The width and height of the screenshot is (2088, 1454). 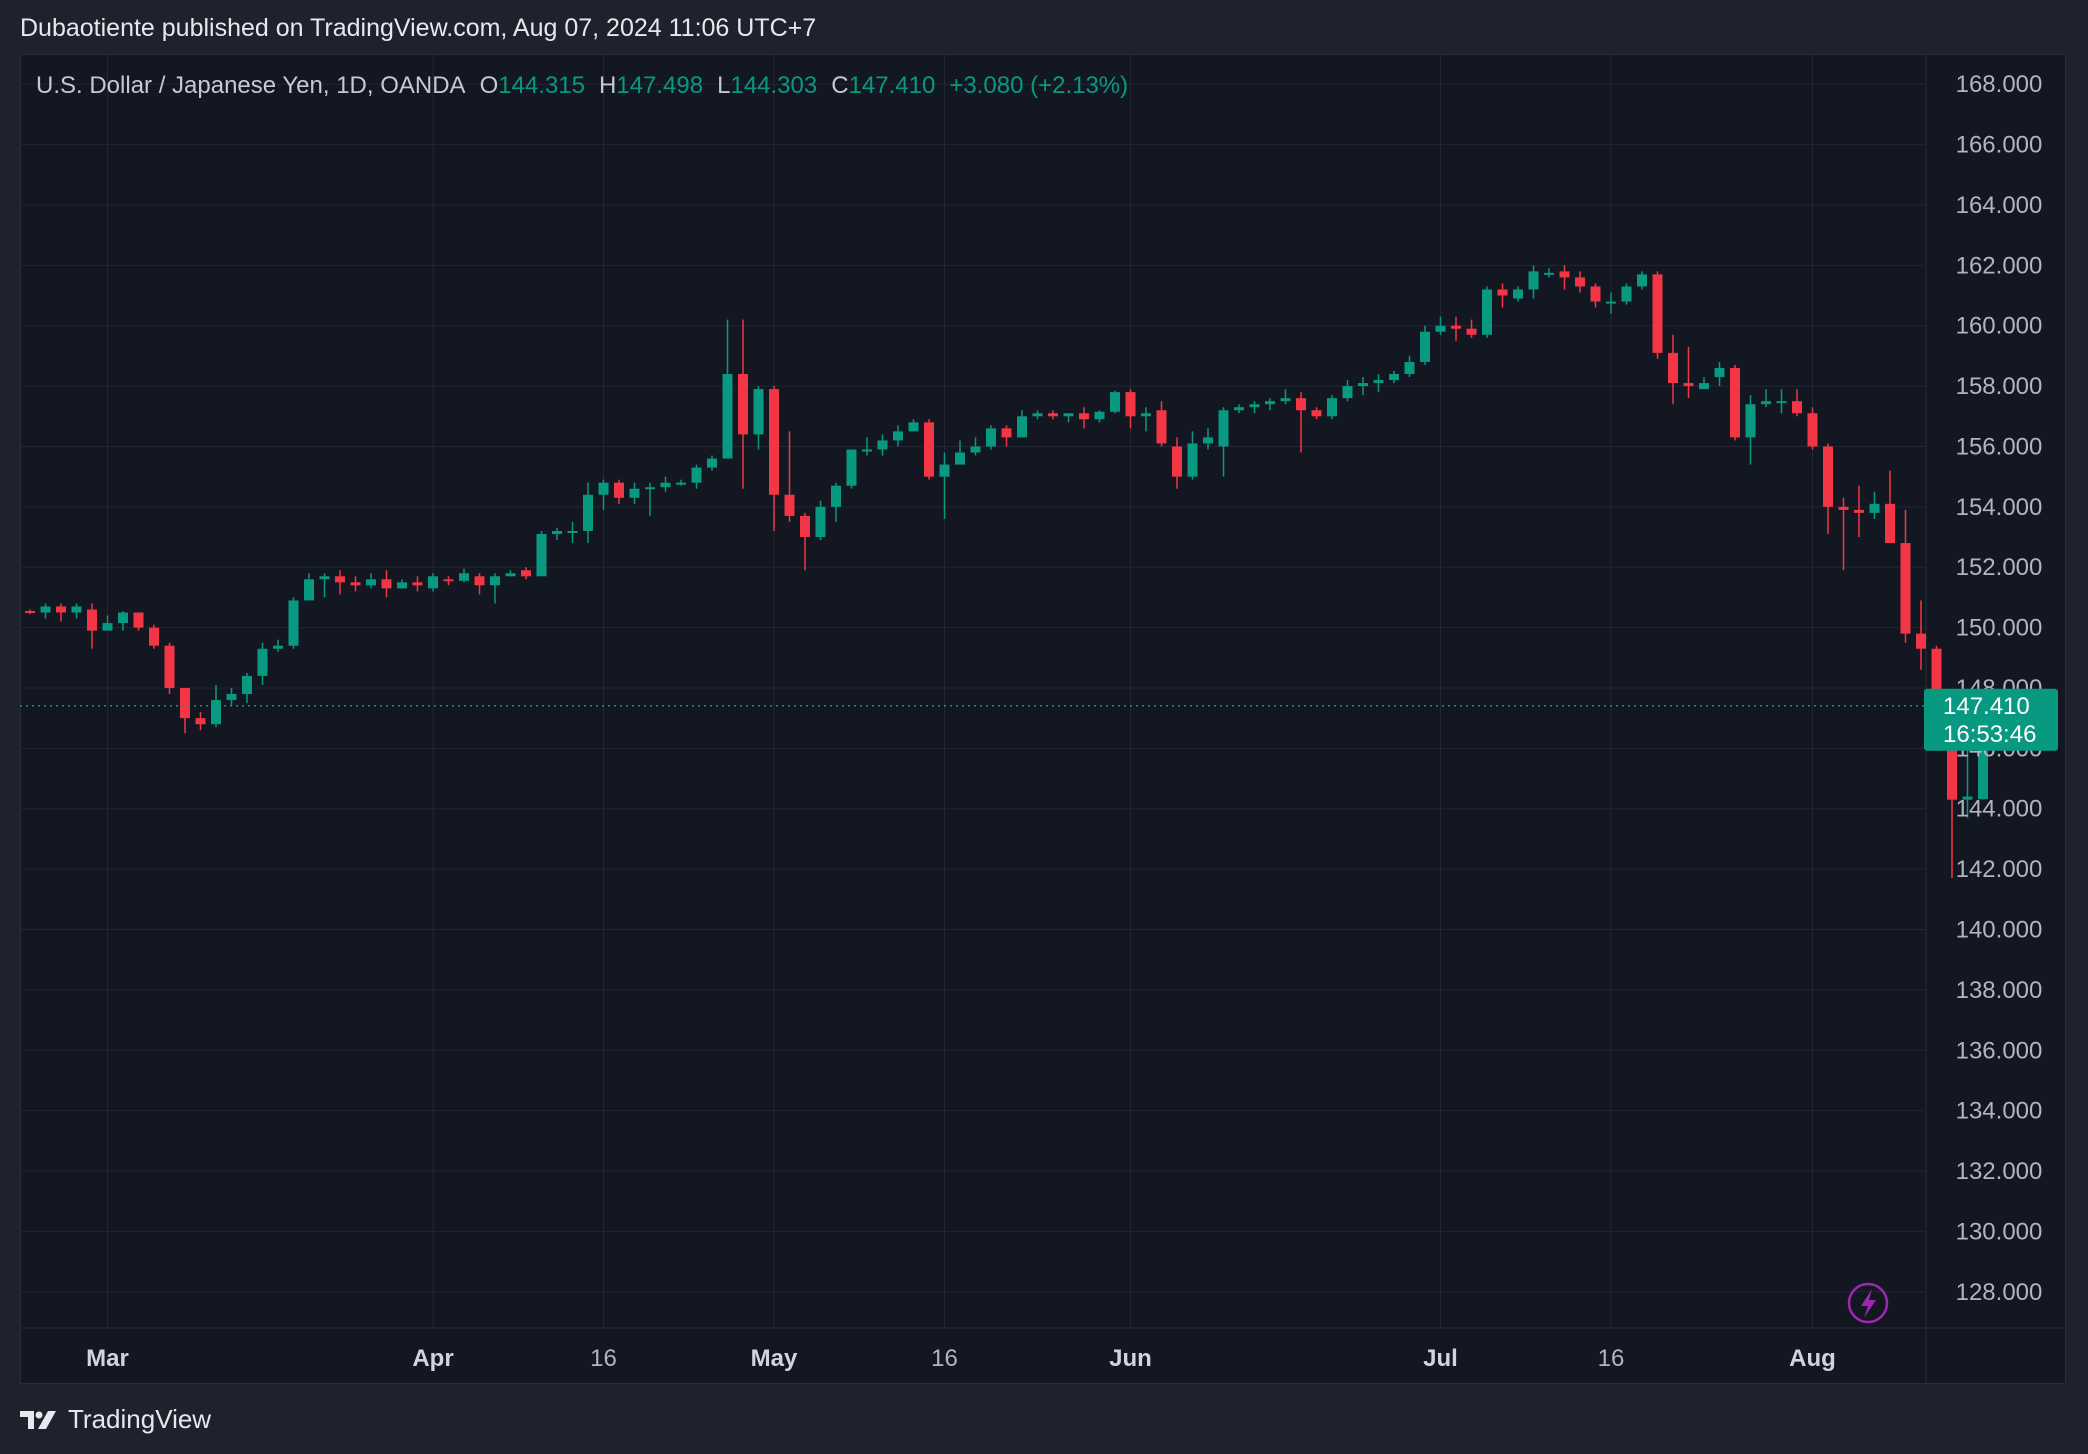 I want to click on y-tick-label: 144.000, so click(x=1999, y=809).